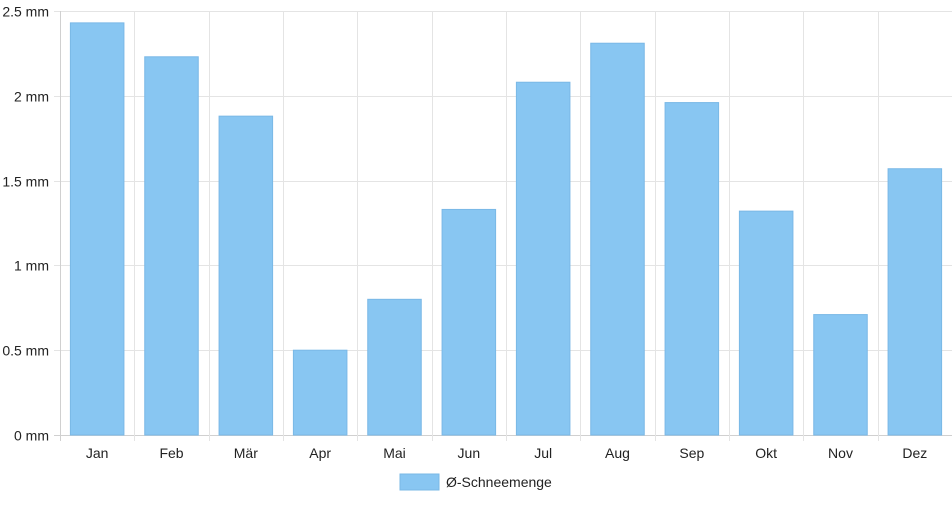 This screenshot has height=505, width=952. What do you see at coordinates (171, 453) in the screenshot?
I see `x-tick-label: Feb` at bounding box center [171, 453].